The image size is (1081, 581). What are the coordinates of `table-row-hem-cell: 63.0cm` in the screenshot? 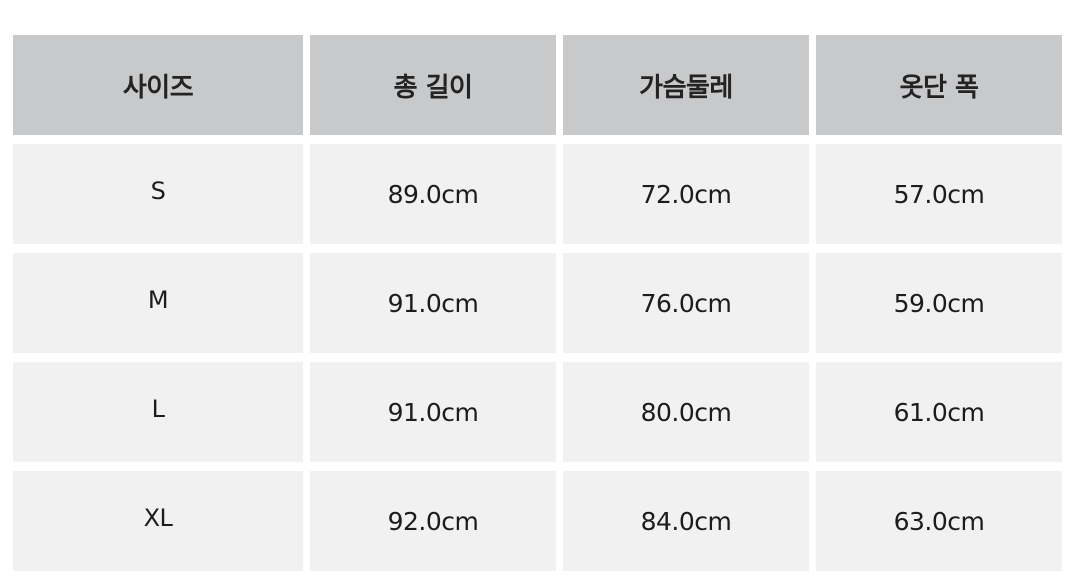 It's located at (939, 521).